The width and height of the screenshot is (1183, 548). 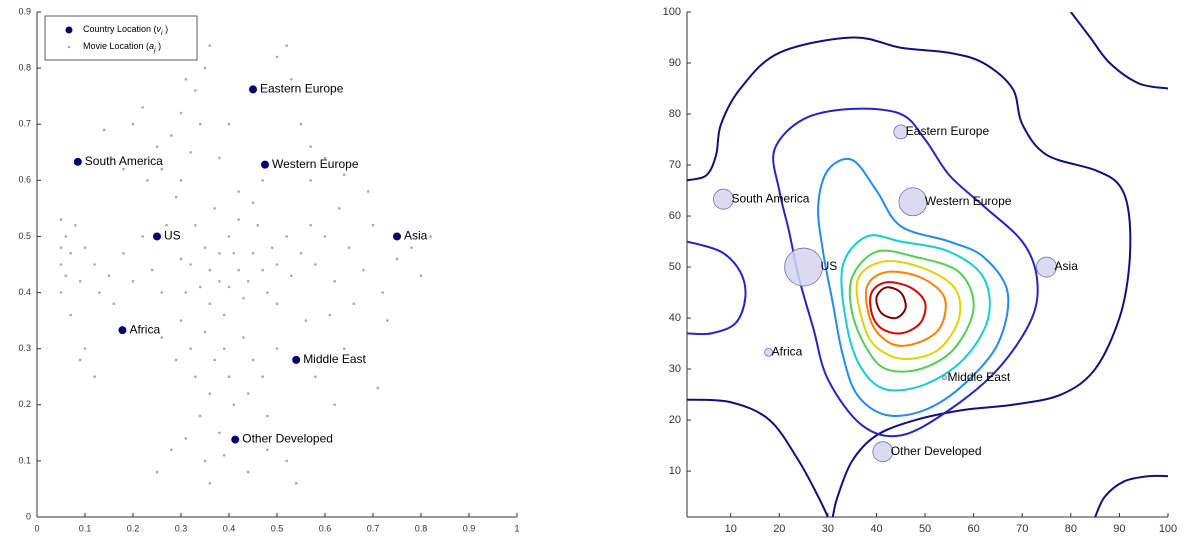 What do you see at coordinates (1071, 529) in the screenshot?
I see `x-tick-label: 80` at bounding box center [1071, 529].